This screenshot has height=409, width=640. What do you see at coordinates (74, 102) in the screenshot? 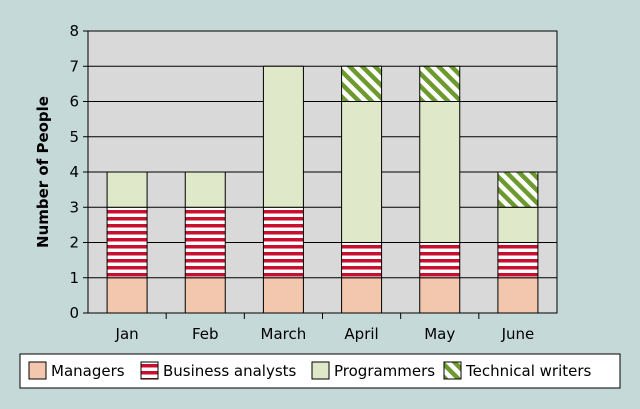
I see `y-tick-label: 6` at bounding box center [74, 102].